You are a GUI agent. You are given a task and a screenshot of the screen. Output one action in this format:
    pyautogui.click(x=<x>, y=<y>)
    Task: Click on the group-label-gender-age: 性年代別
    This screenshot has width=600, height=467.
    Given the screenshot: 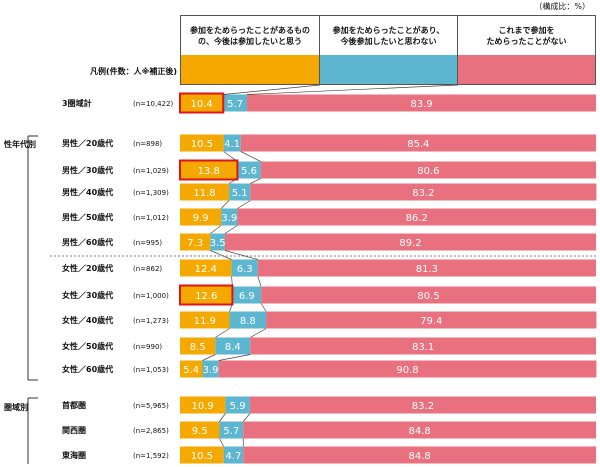 What is the action you would take?
    pyautogui.click(x=20, y=144)
    